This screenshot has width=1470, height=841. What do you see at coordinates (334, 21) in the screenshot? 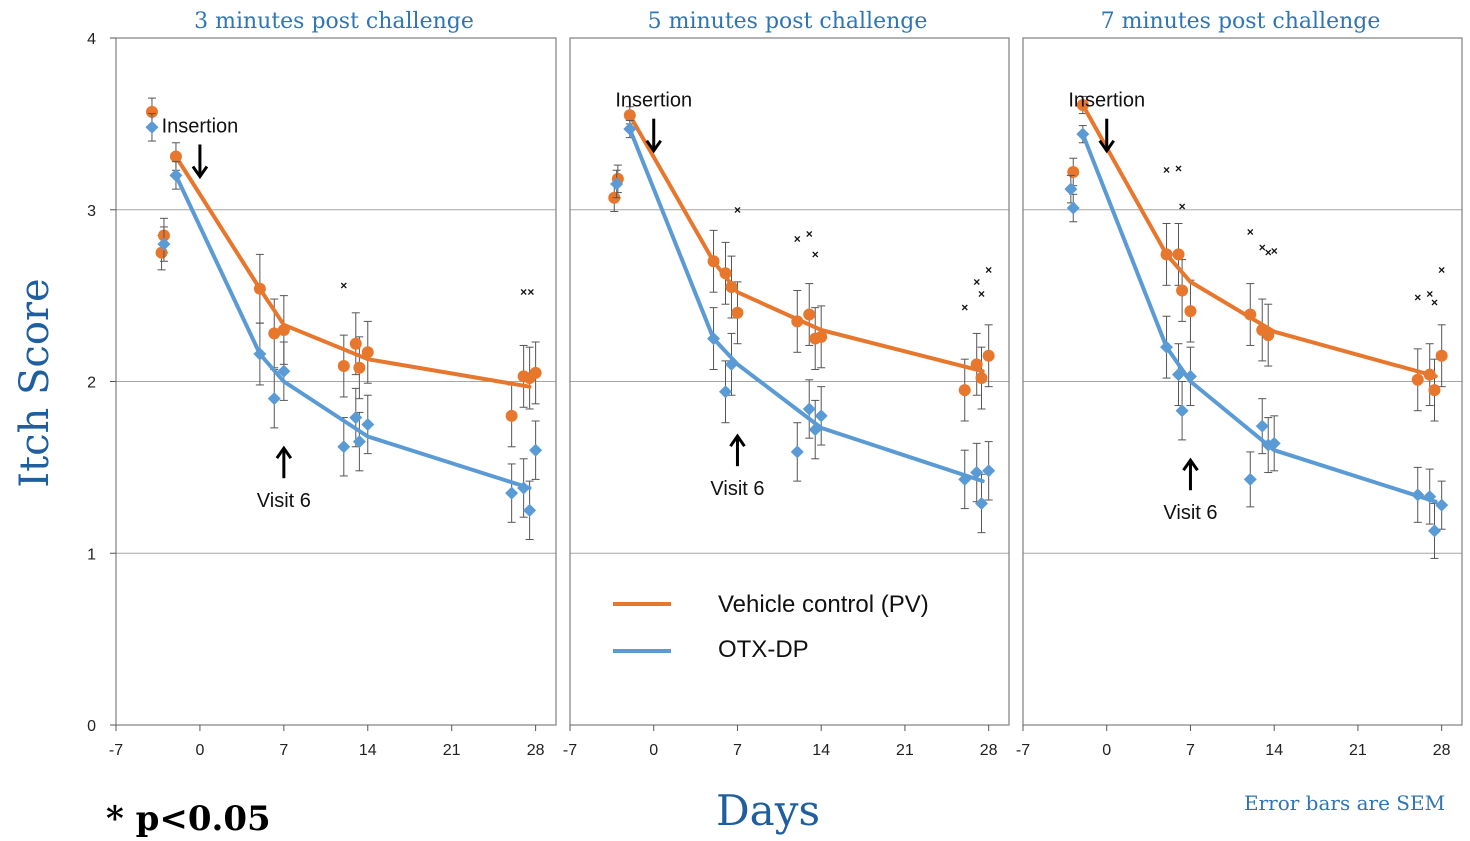
I see `panel-title: 3 minutes post challenge` at bounding box center [334, 21].